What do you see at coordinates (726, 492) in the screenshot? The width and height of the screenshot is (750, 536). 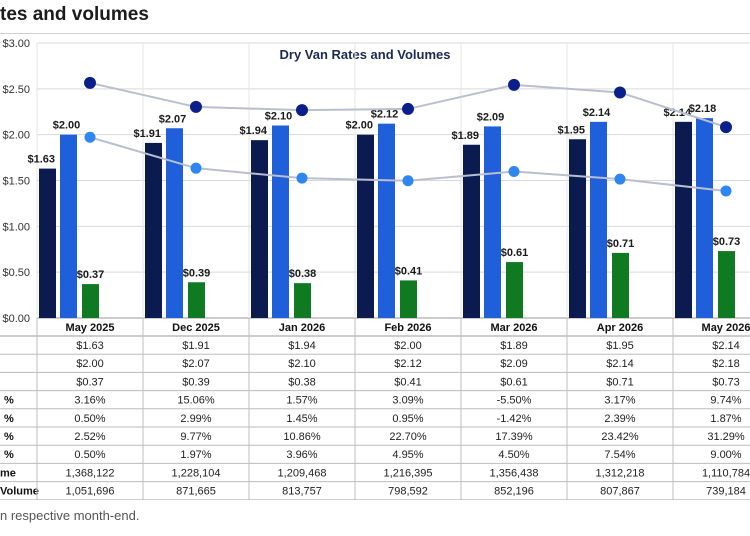 I see `table-cell: 739,184` at bounding box center [726, 492].